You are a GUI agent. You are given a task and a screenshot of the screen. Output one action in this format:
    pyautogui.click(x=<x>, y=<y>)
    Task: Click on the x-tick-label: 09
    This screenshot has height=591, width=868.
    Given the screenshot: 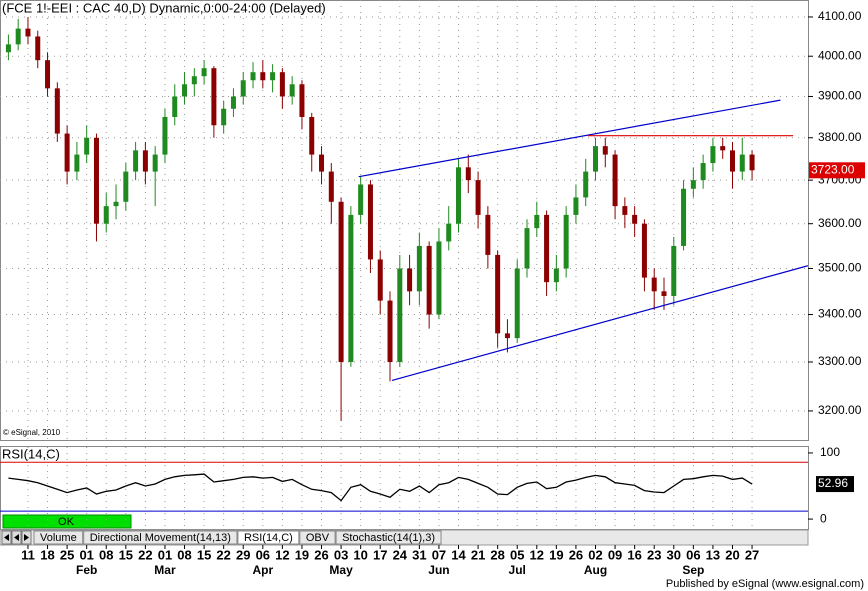 What is the action you would take?
    pyautogui.click(x=615, y=554)
    